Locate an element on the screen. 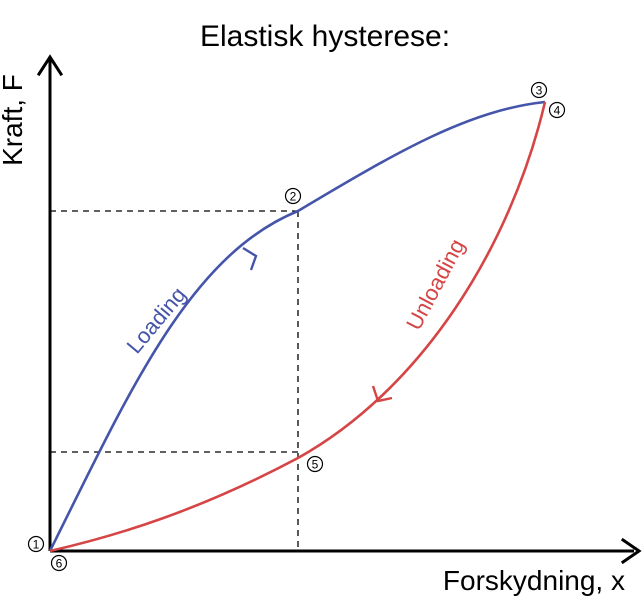  loading-direction-arrow is located at coordinates (250, 258).